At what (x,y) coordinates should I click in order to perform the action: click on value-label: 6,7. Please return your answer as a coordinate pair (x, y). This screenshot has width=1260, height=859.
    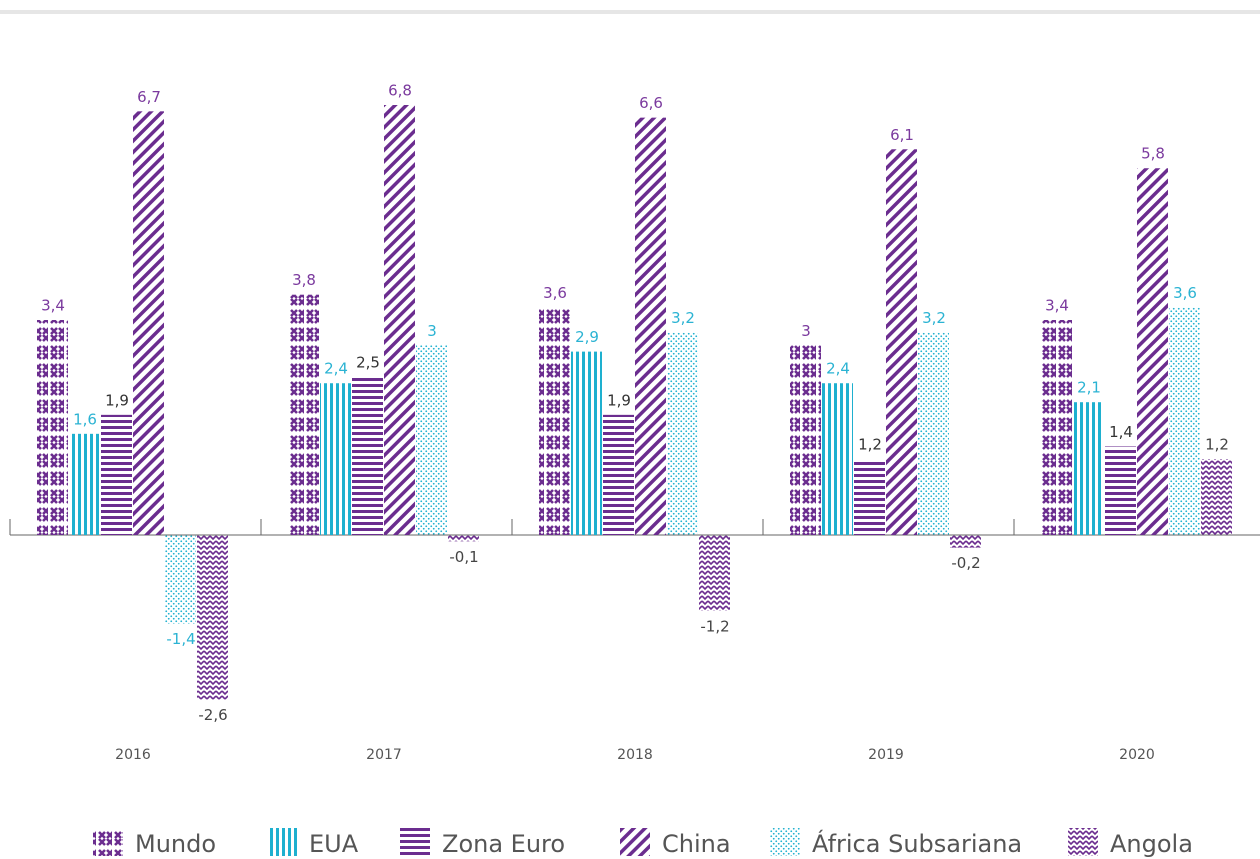
    Looking at the image, I should click on (149, 97).